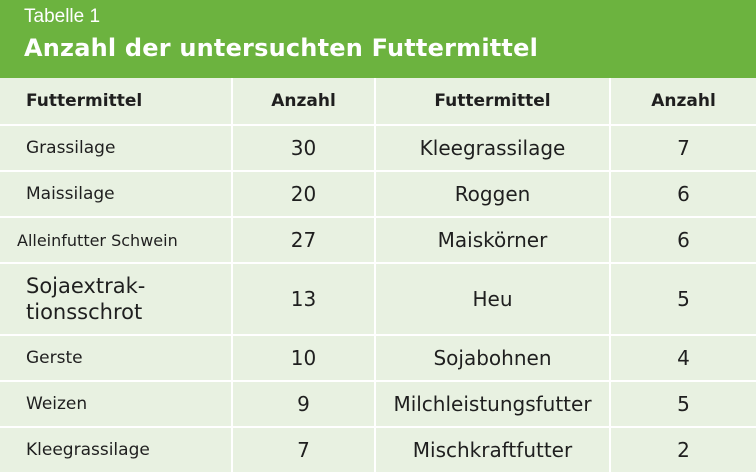 The image size is (756, 474). Describe the element at coordinates (304, 404) in the screenshot. I see `count-cell: 9` at that location.